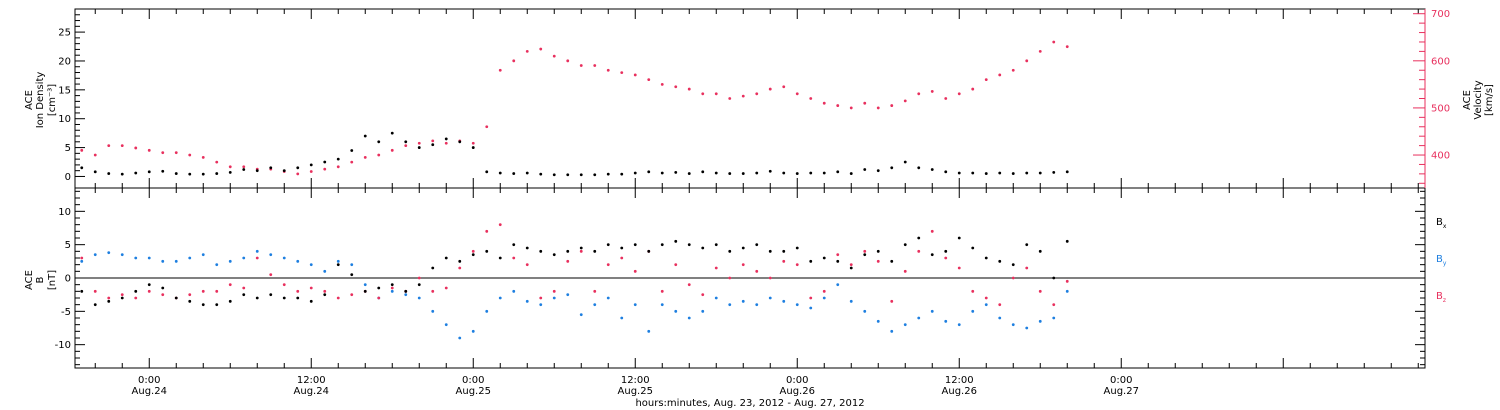 The width and height of the screenshot is (1500, 410). What do you see at coordinates (1440, 14) in the screenshot?
I see `velocity-tick-label: 700` at bounding box center [1440, 14].